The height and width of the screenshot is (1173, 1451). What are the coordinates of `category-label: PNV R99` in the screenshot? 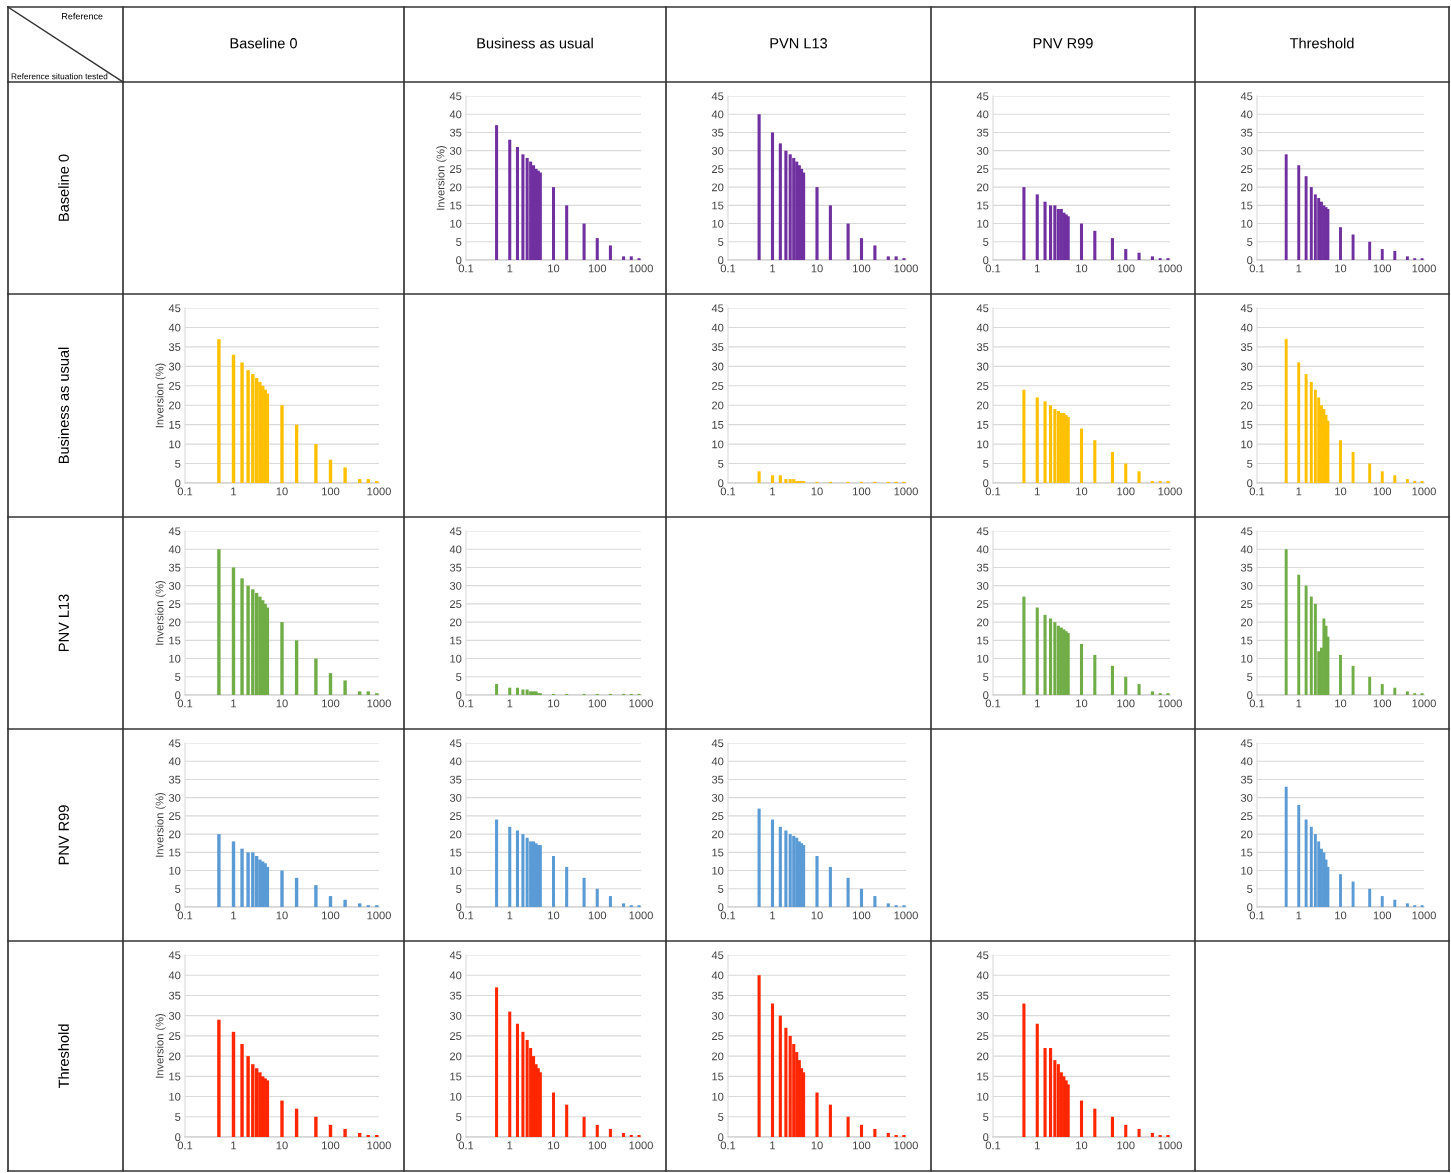 It's located at (1063, 43).